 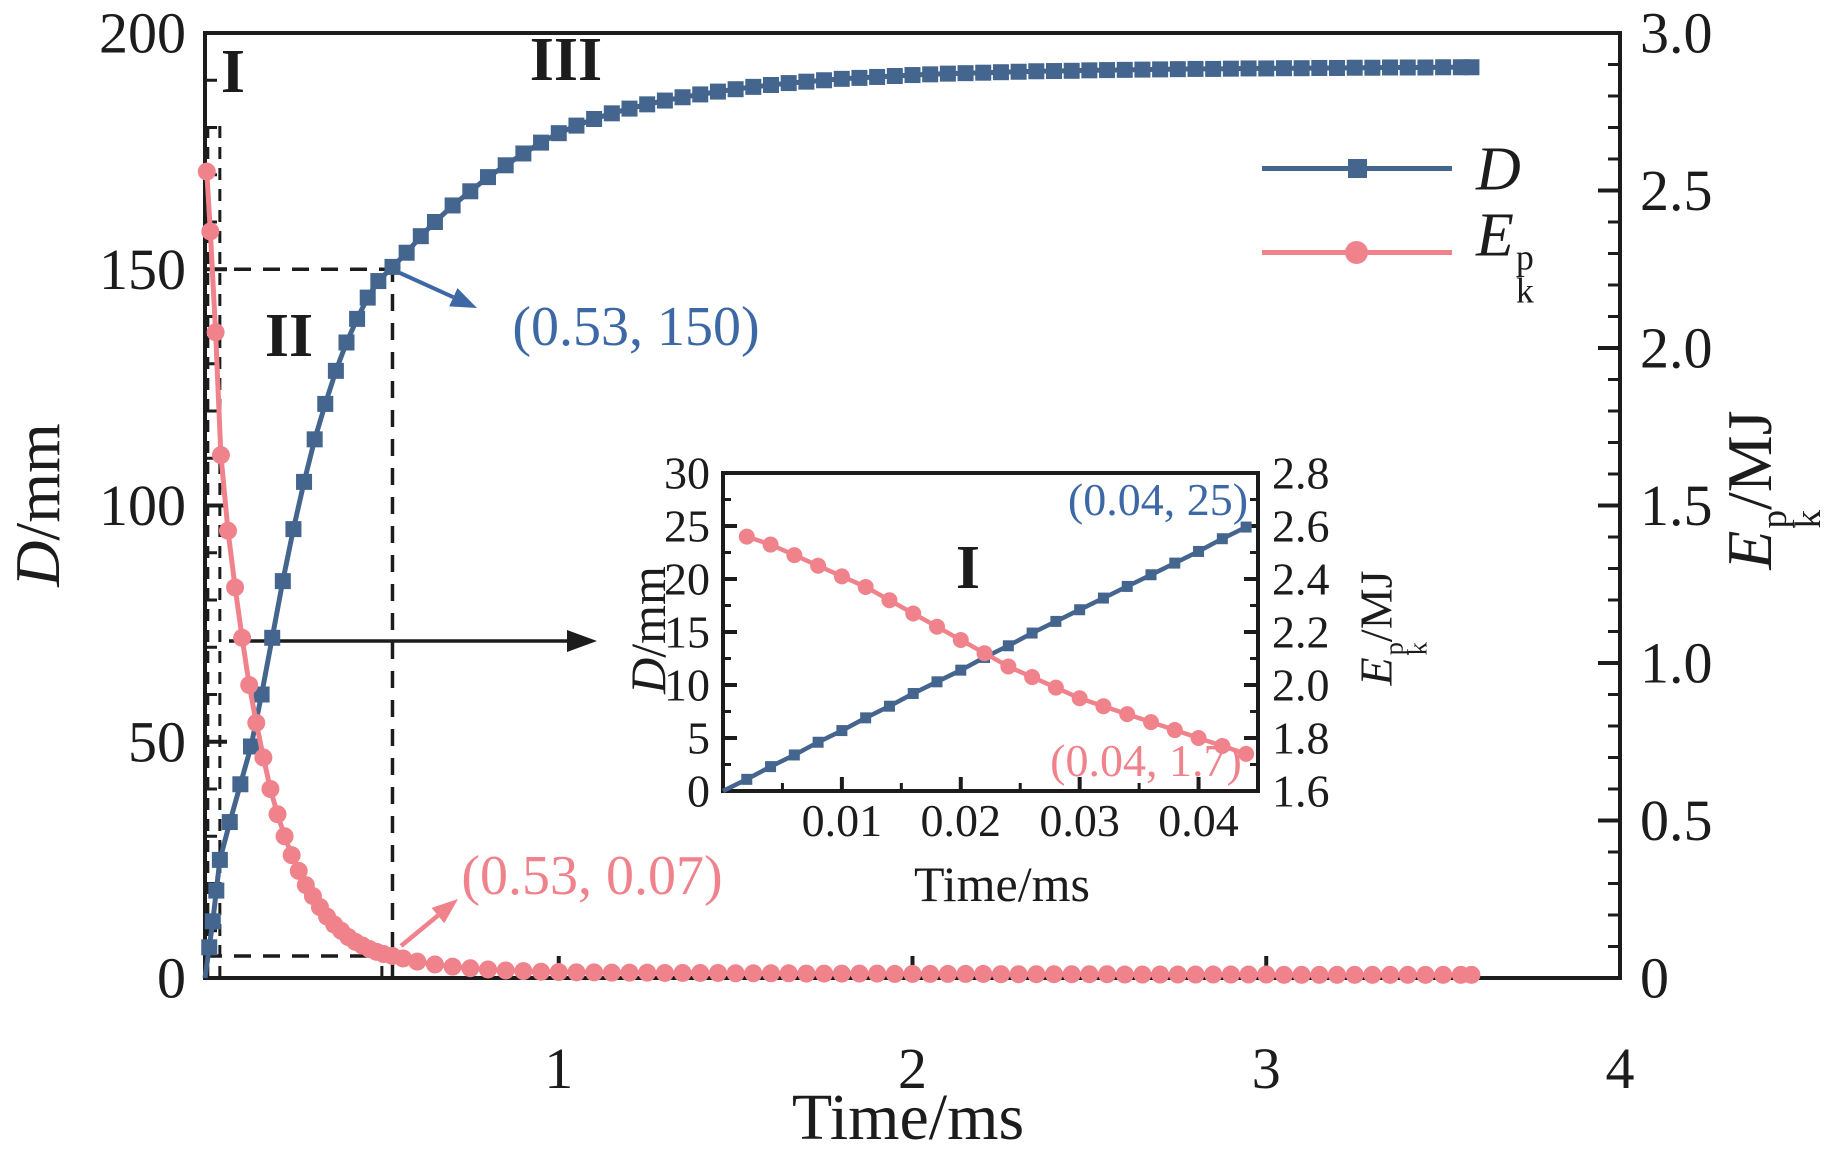 I want to click on legend-square-marker-icon, so click(x=1357, y=168).